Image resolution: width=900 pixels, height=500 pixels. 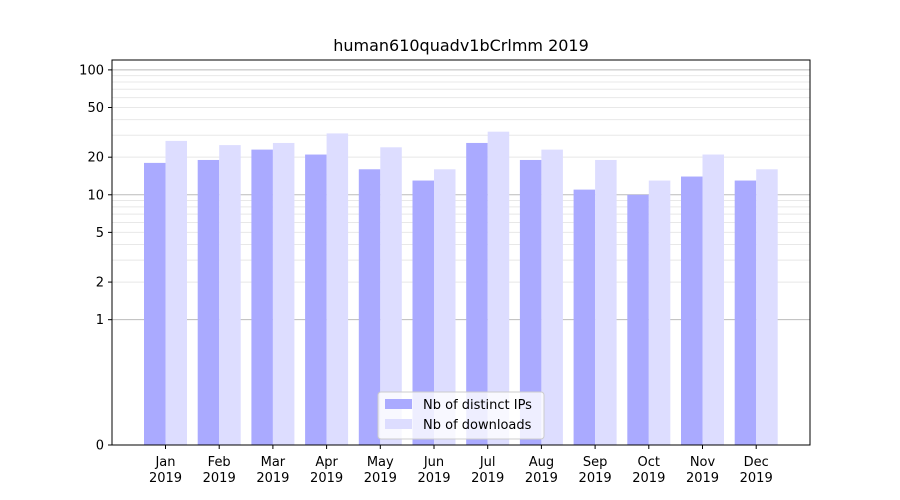 I want to click on chart-title: human610quadv1bCrlmm 2019, so click(x=461, y=45).